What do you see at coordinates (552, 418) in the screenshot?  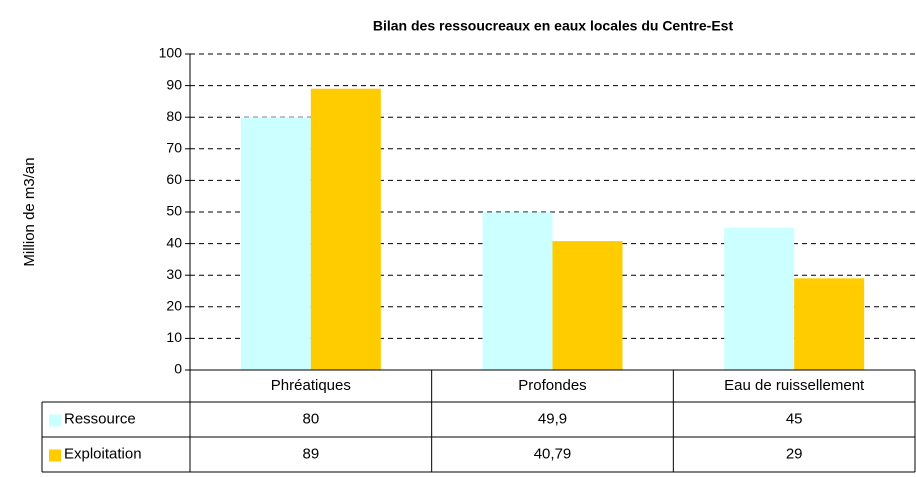 I see `table-cell: 49,9` at bounding box center [552, 418].